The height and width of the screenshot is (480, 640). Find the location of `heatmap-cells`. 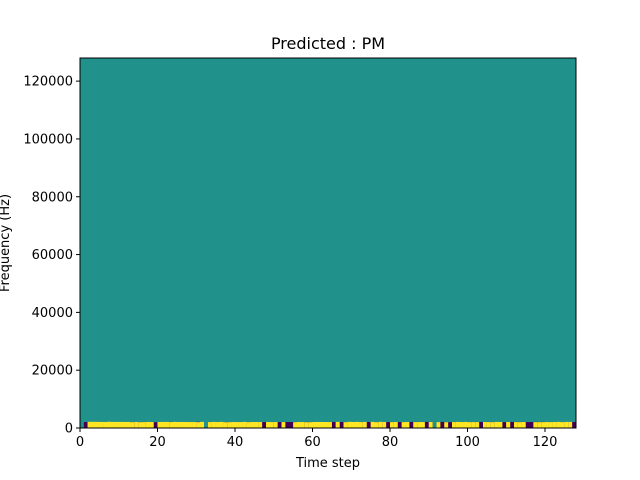

heatmap-cells is located at coordinates (330, 424).